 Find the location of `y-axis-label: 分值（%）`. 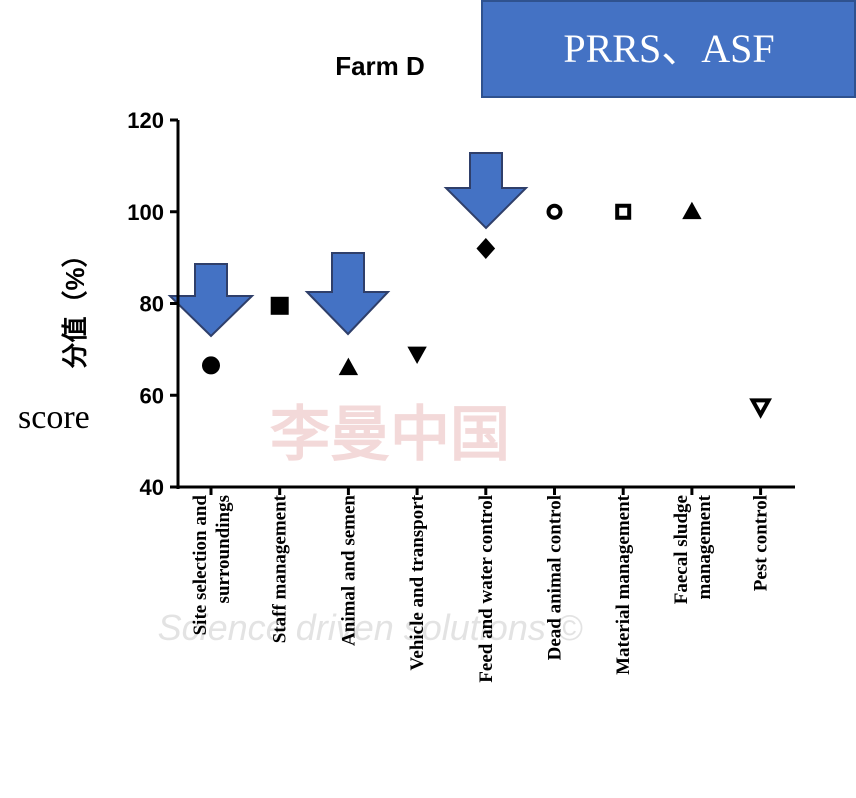

y-axis-label: 分值（%） is located at coordinates (75, 304).